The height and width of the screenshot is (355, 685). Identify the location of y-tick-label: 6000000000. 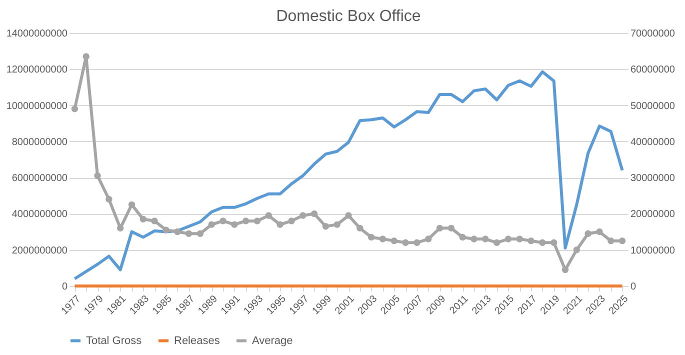
(40, 178).